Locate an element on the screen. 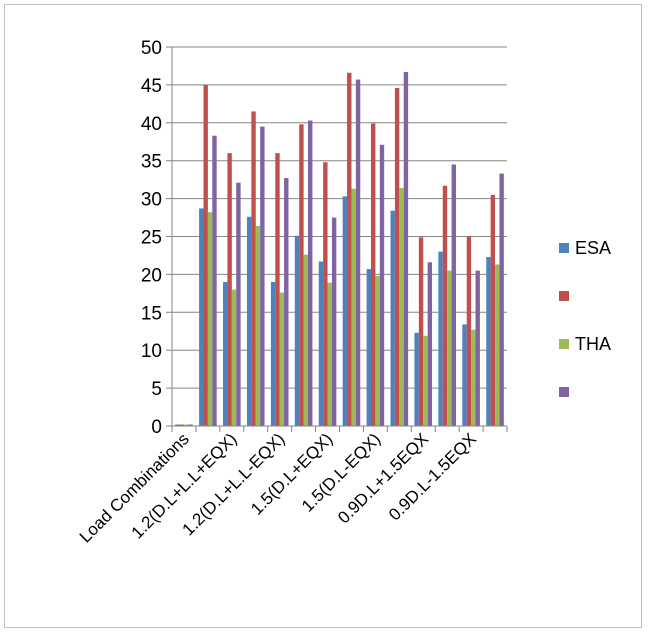  y-tick-labels: 0 5 10 15 20 25 30 35 40 45 50 is located at coordinates (151, 238).